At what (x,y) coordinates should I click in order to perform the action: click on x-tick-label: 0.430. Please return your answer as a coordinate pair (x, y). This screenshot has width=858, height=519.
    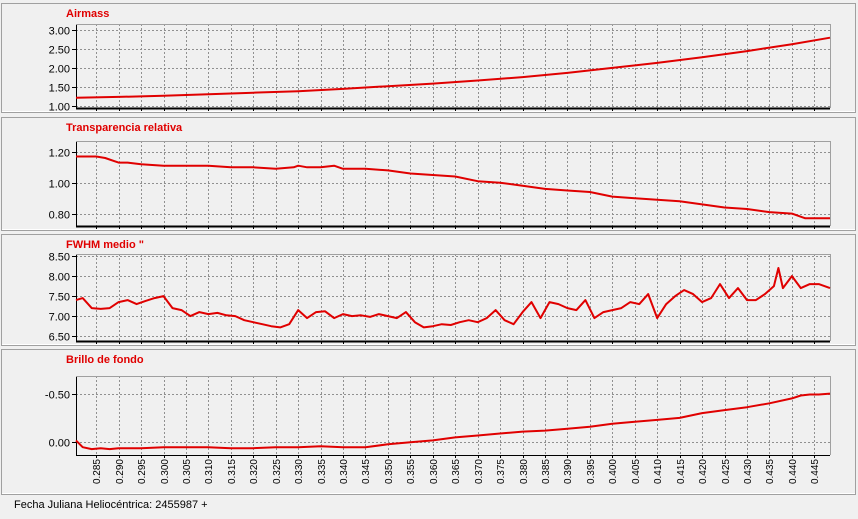
    Looking at the image, I should click on (748, 471).